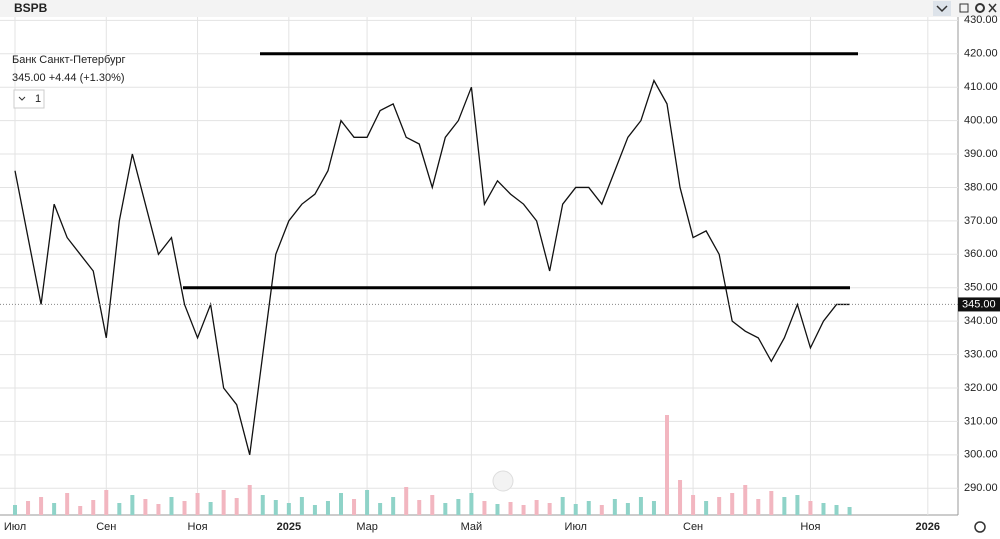 This screenshot has width=1000, height=539. What do you see at coordinates (992, 8) in the screenshot?
I see `close-icon` at bounding box center [992, 8].